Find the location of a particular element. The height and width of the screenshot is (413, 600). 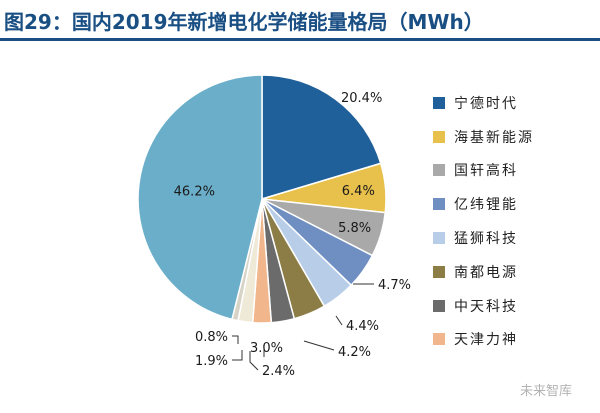

legend-item-2: 海基新能源 is located at coordinates (513, 137).